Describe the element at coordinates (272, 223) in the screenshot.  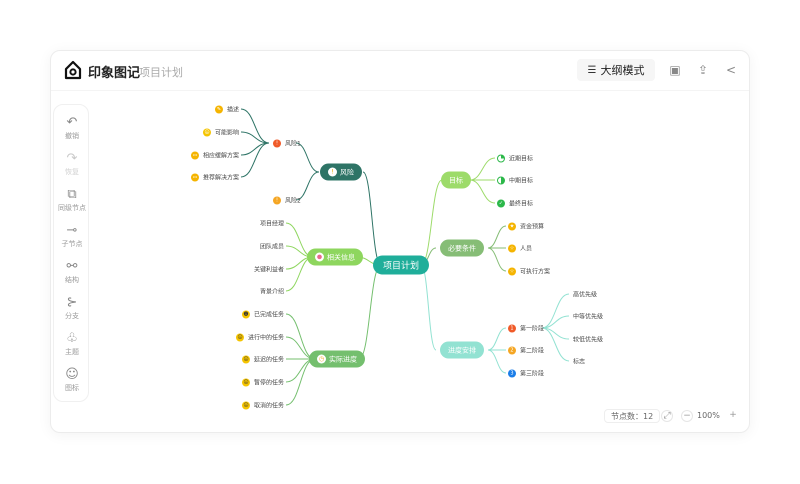
I see `node-info-child: 项目经理` at that location.